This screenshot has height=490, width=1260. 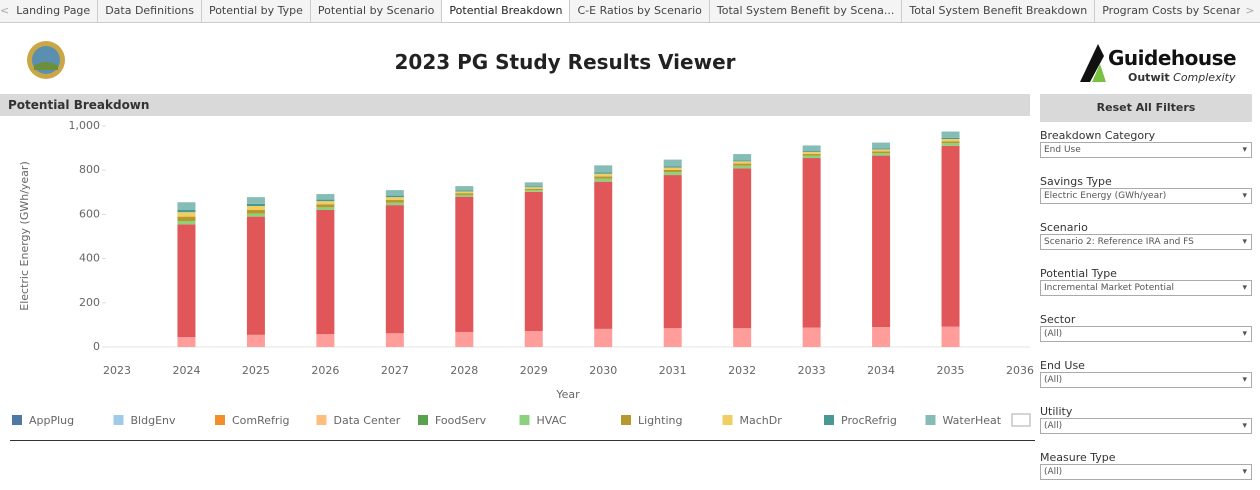 I want to click on legend-label: Lighting, so click(x=660, y=420).